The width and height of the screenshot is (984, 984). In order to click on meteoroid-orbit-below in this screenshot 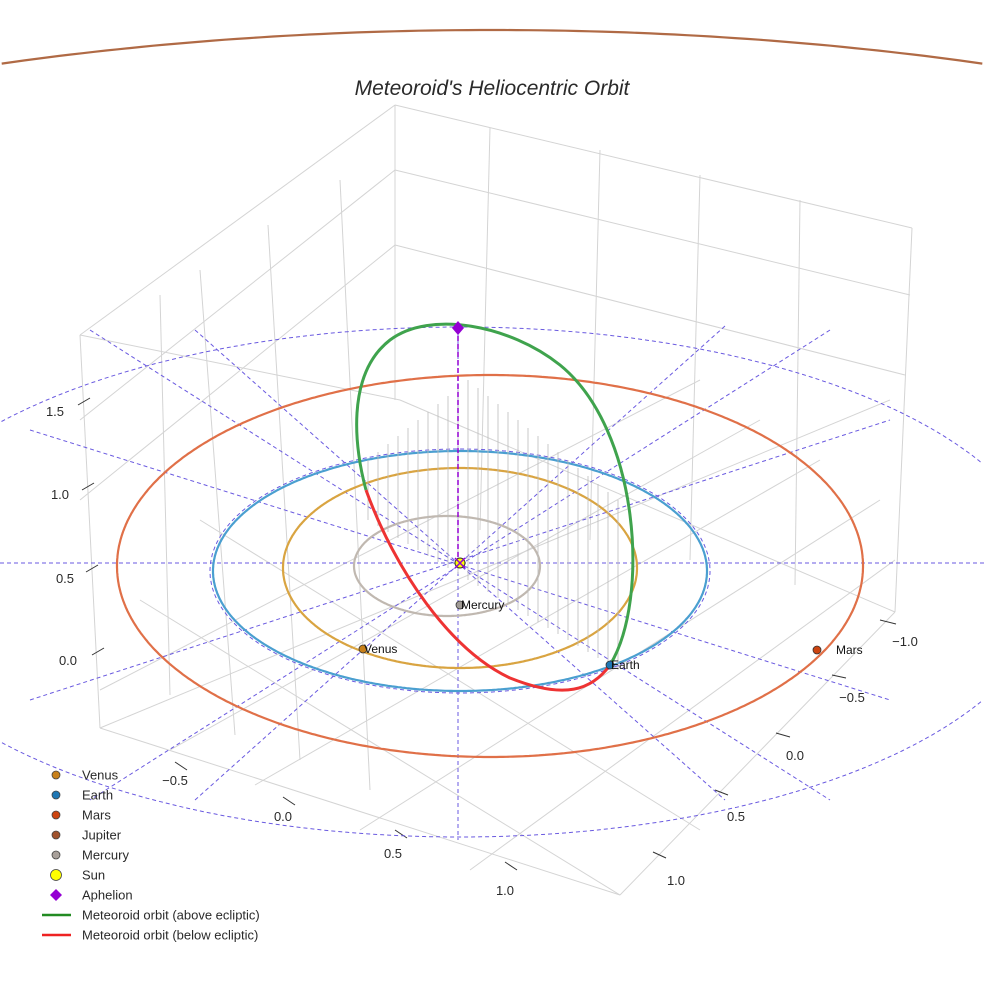, I will do `click(488, 590)`.